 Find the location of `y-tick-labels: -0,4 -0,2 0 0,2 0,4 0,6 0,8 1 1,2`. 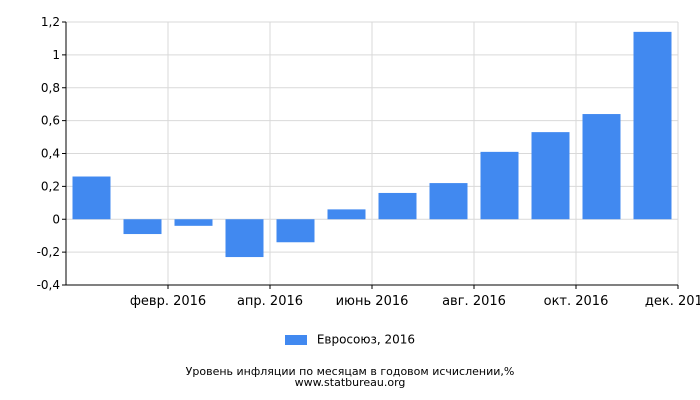

y-tick-labels: -0,4 -0,2 0 0,2 0,4 0,6 0,8 1 1,2 is located at coordinates (48, 153).